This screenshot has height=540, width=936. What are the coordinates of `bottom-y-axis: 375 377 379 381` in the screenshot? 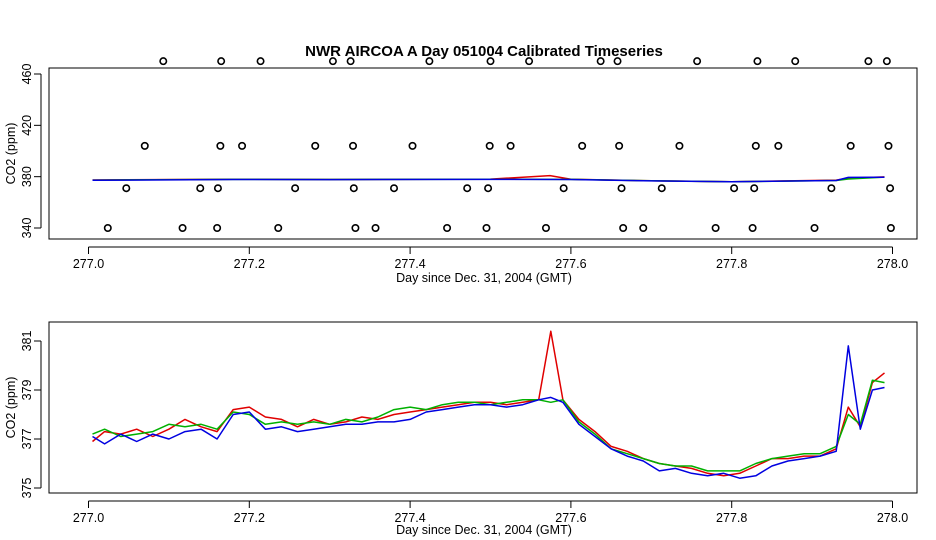 It's located at (31, 415).